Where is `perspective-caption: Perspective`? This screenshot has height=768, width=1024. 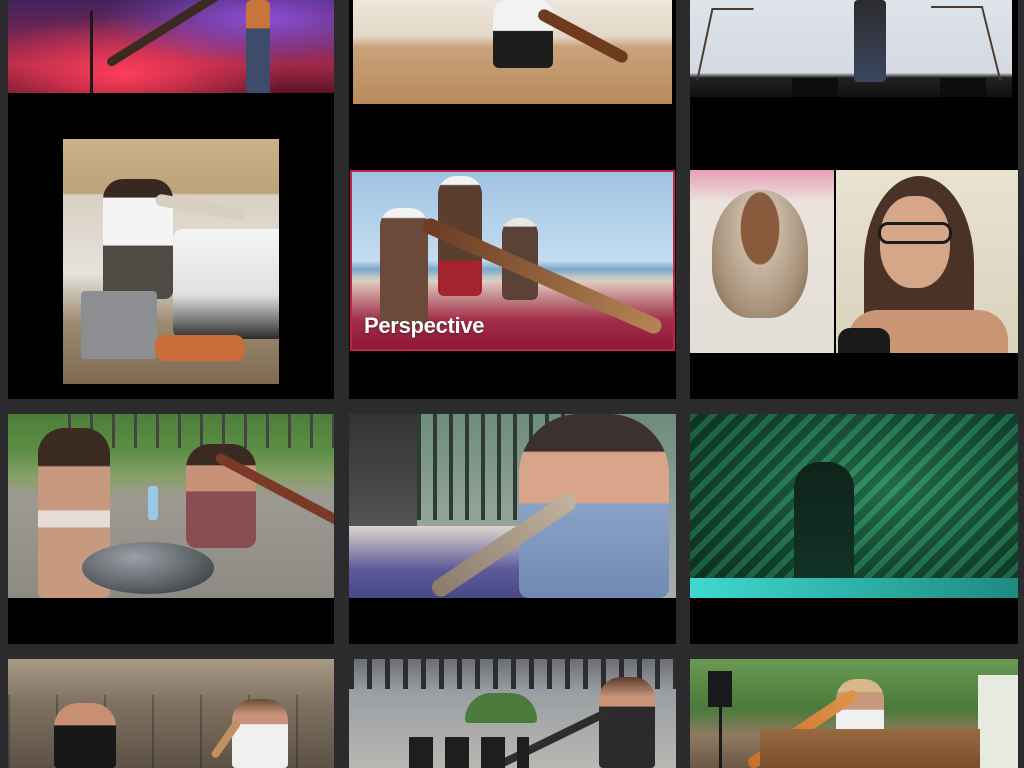 perspective-caption: Perspective is located at coordinates (424, 325).